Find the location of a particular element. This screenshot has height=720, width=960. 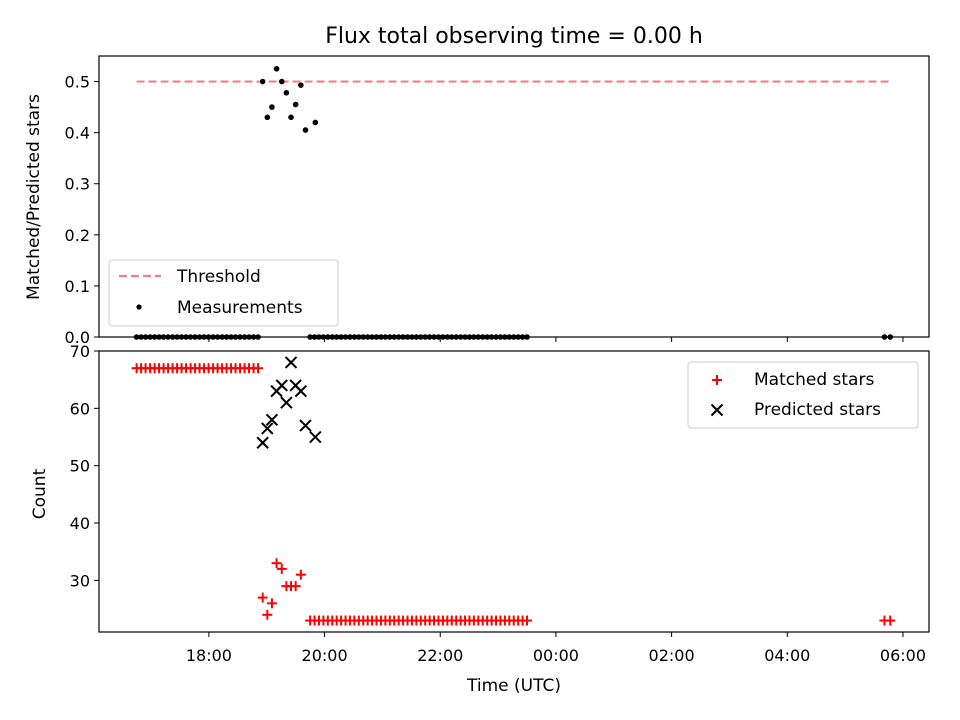

counts-legend: Matched stars Predicted stars is located at coordinates (803, 395).